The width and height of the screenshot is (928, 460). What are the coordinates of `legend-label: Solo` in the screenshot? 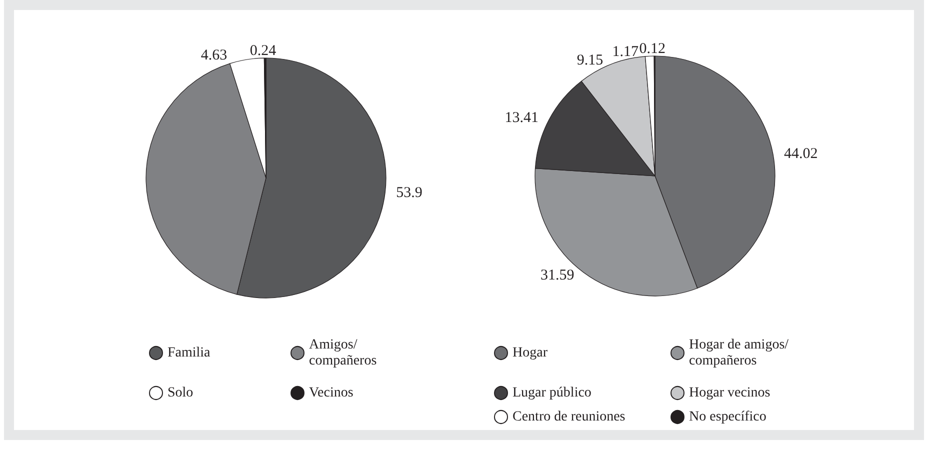 It's located at (181, 393).